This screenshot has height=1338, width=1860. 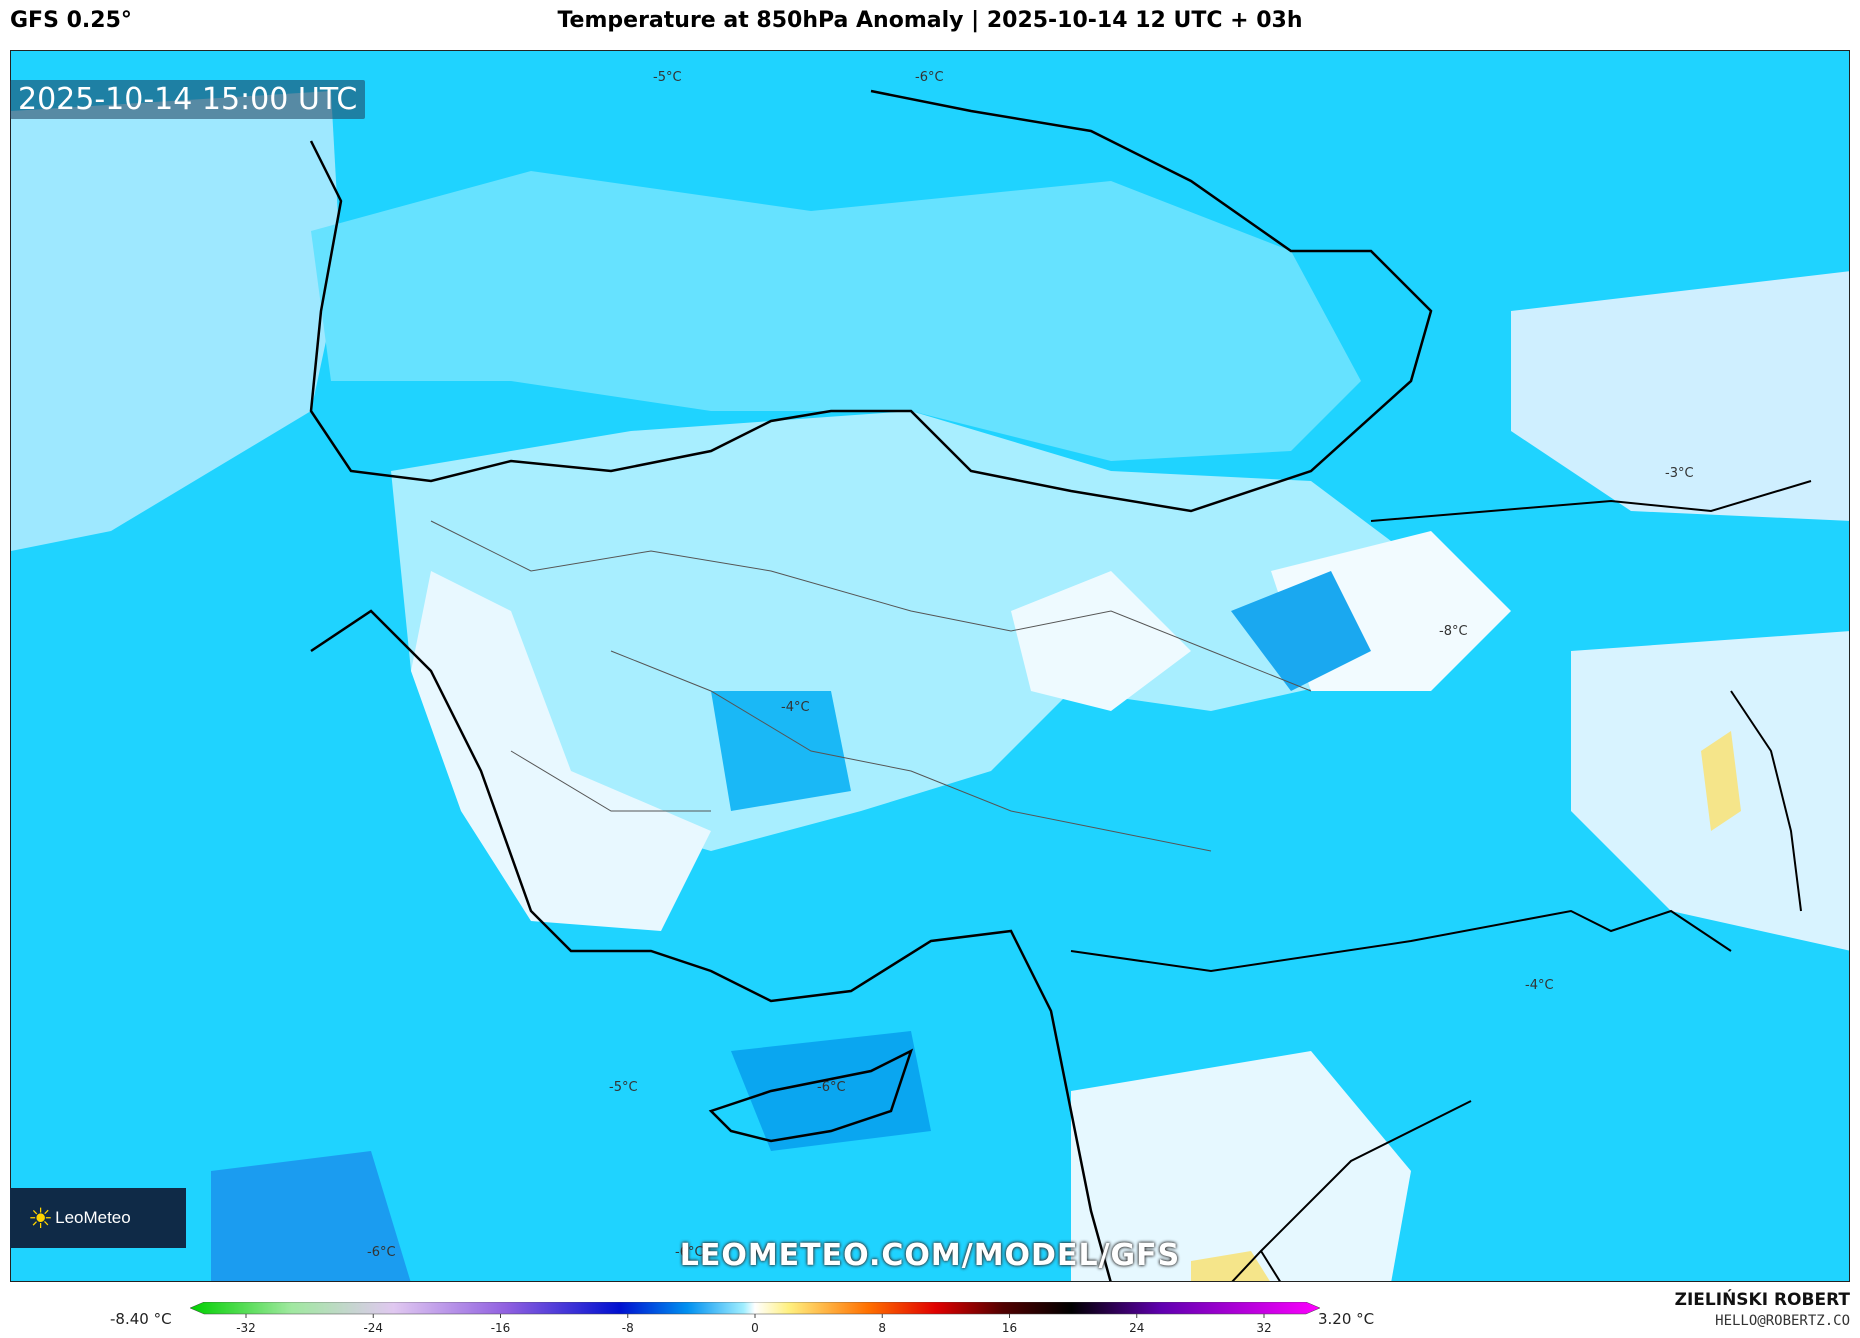 I want to click on colorbar-tick-label: 8, so click(x=882, y=1328).